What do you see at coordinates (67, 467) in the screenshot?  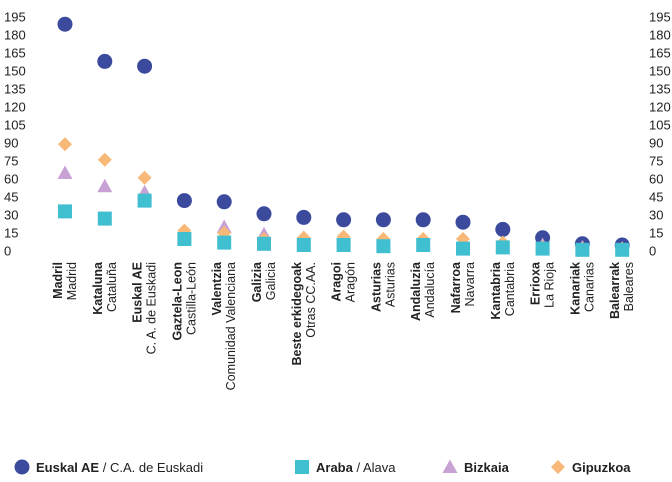 I see `legend-label-bold: Euskal AE` at bounding box center [67, 467].